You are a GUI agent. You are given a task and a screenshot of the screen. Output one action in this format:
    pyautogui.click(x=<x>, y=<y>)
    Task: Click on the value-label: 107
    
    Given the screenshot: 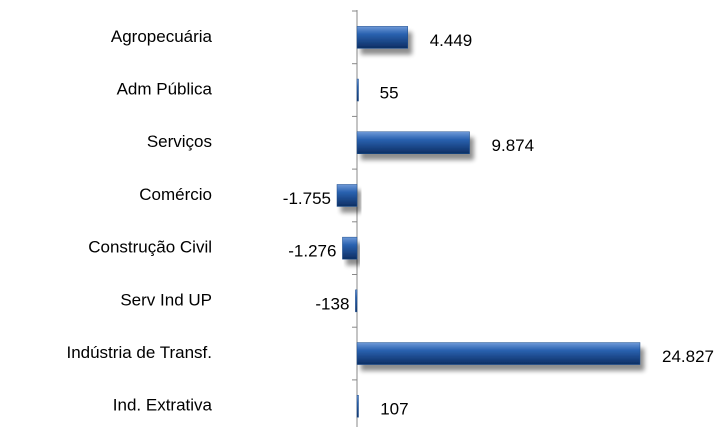 What is the action you would take?
    pyautogui.click(x=394, y=409)
    